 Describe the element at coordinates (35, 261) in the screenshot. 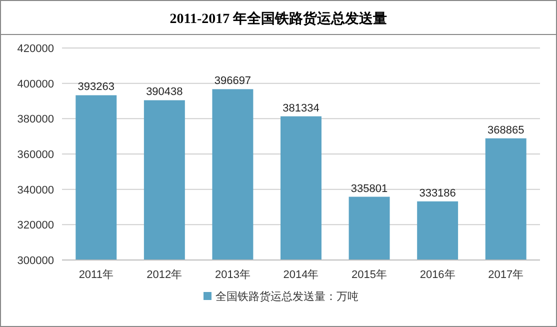

I see `y-tick-label: 300000` at that location.